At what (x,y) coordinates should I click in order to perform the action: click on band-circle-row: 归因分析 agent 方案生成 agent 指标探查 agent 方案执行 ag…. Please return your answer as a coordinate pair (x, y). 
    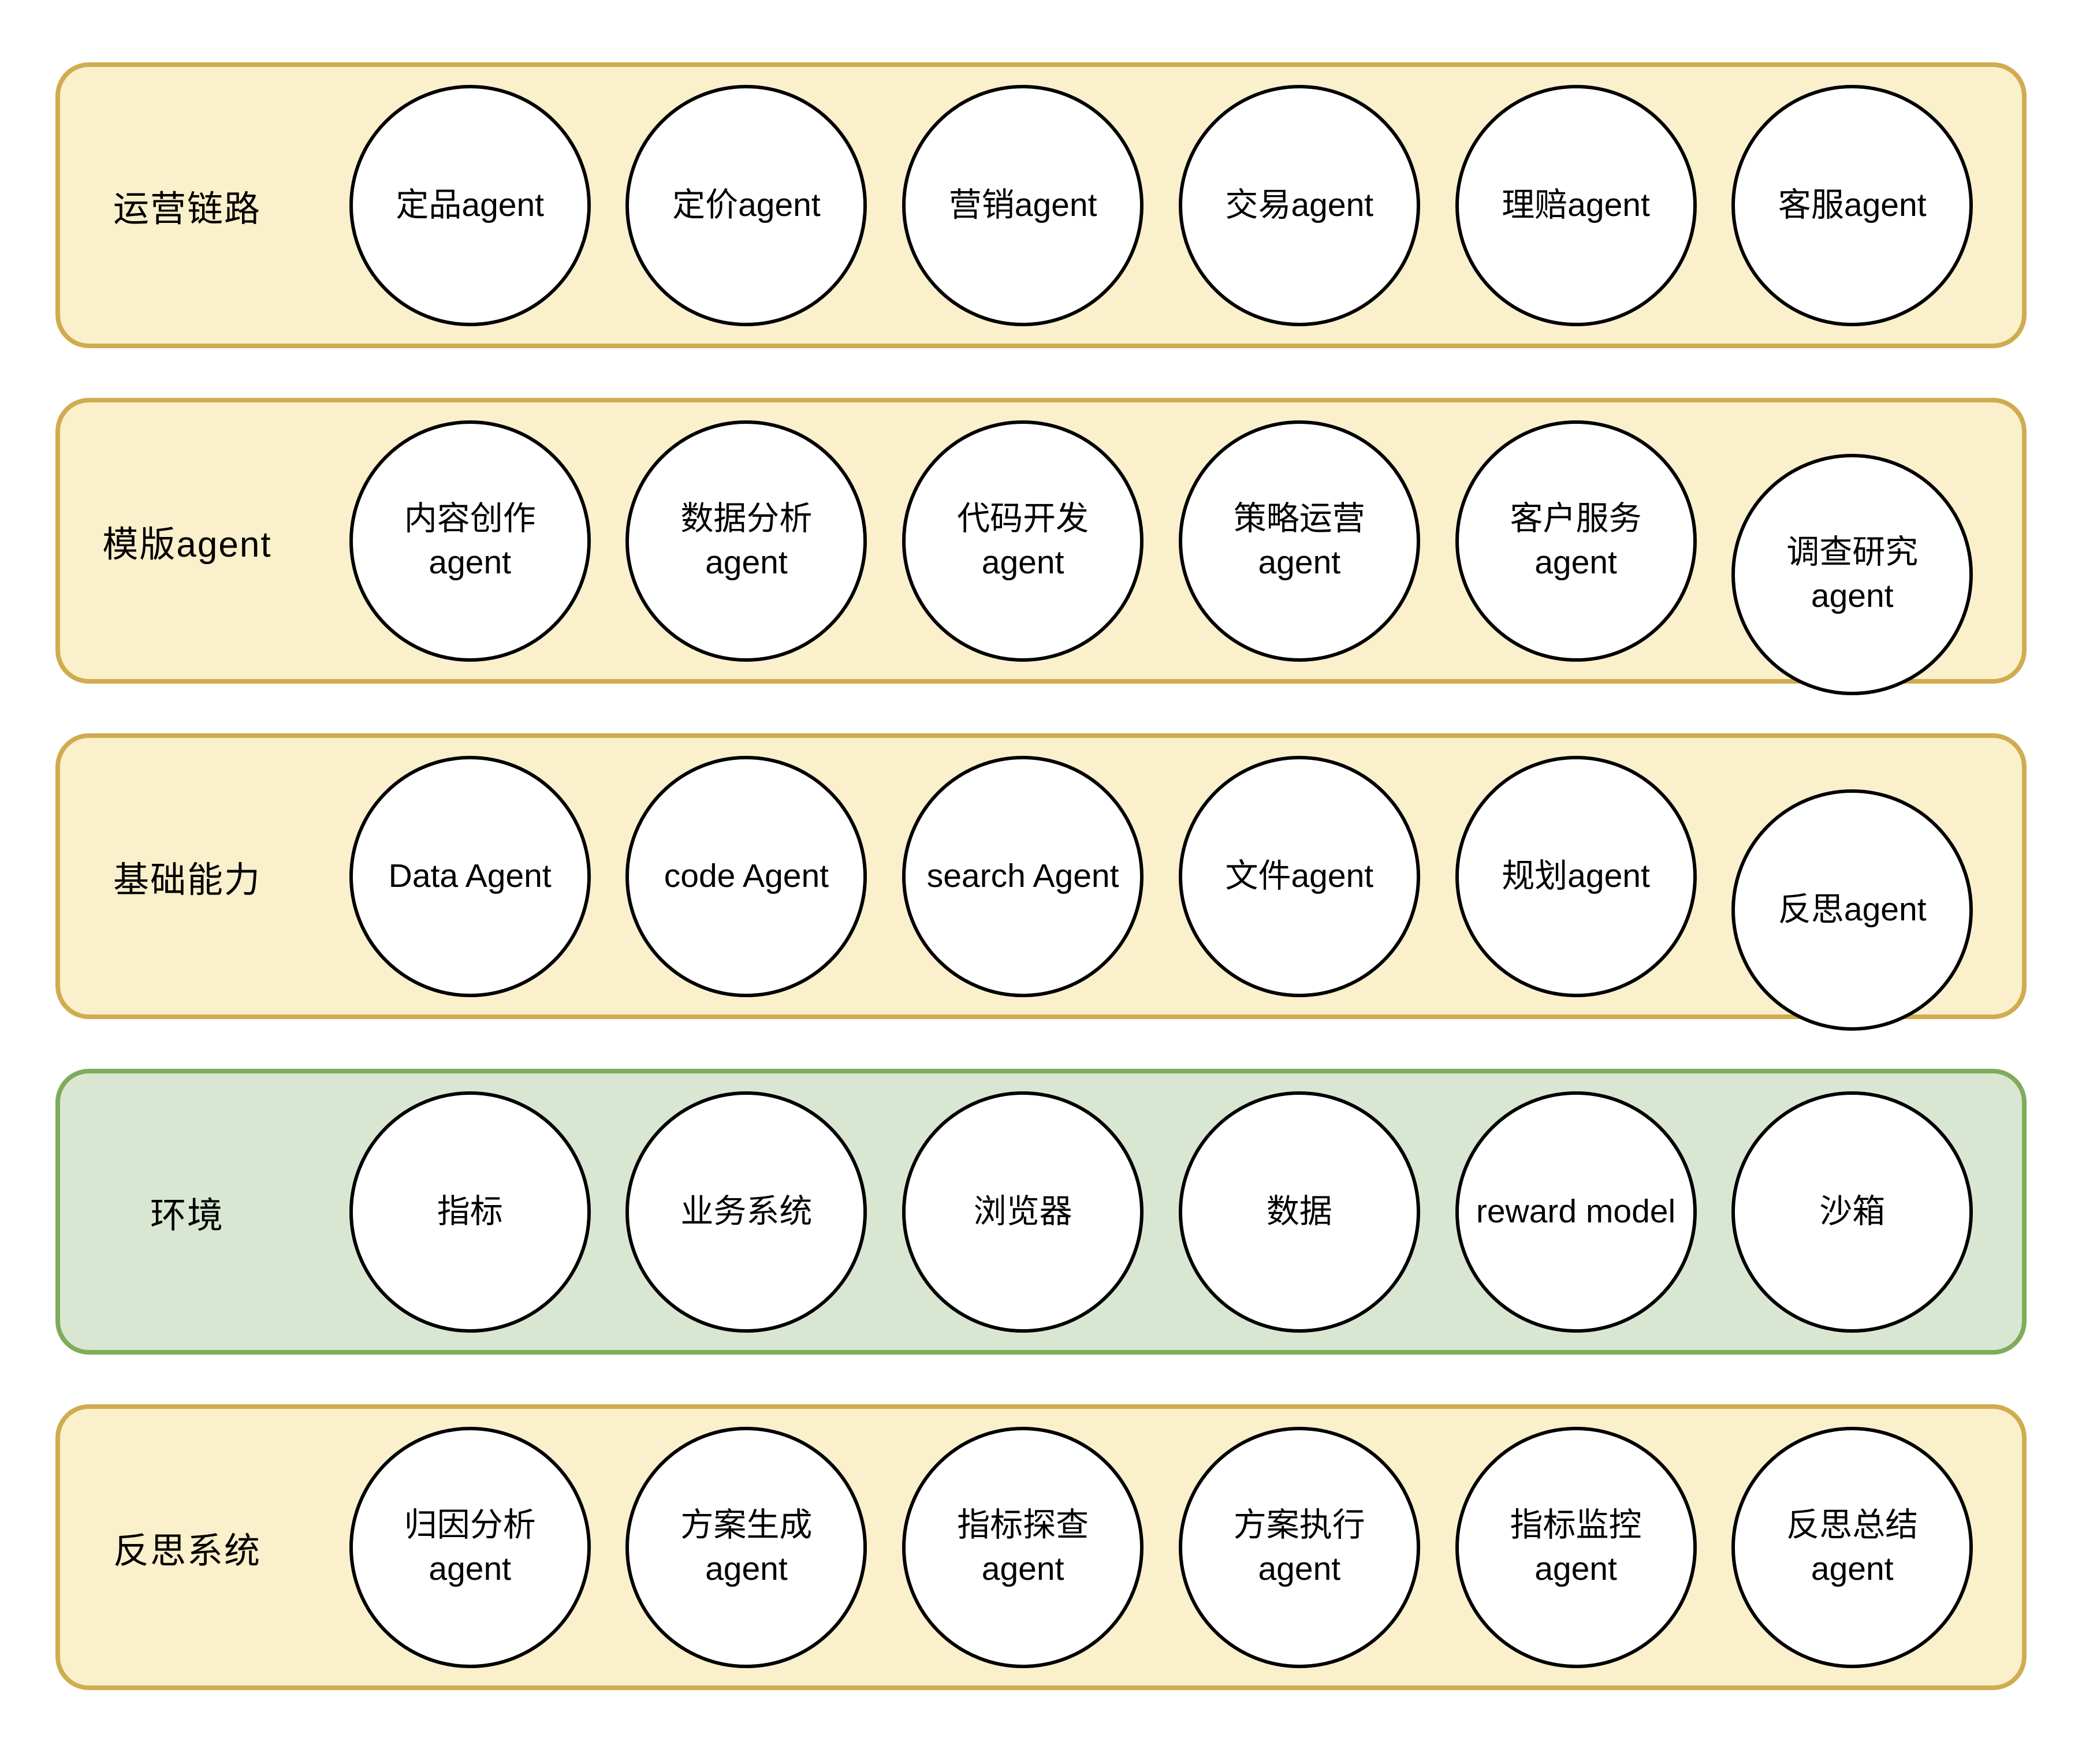
    Looking at the image, I should click on (1168, 1547).